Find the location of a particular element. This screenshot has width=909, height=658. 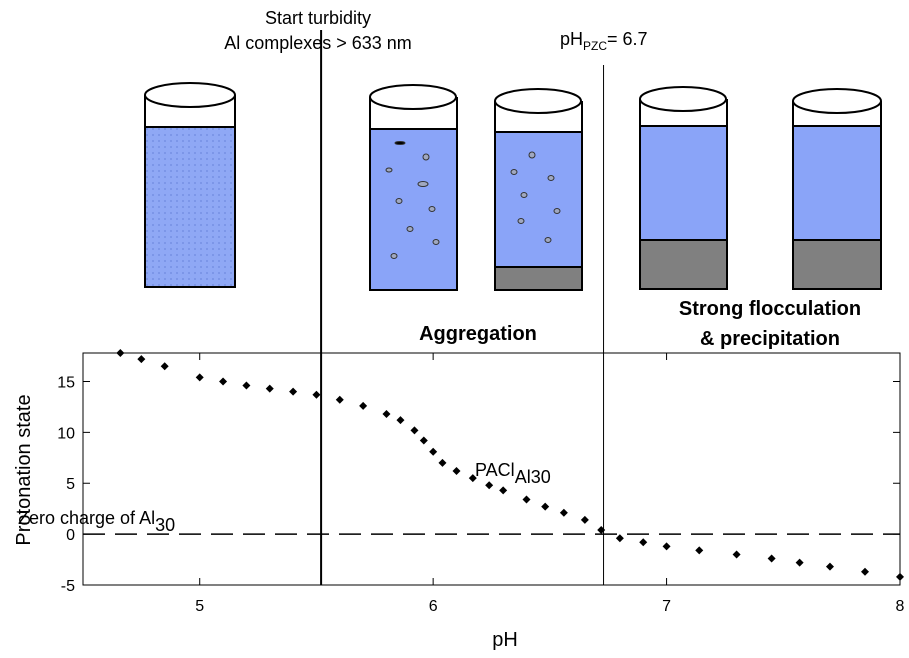

x-tick-label: 6 is located at coordinates (433, 606).